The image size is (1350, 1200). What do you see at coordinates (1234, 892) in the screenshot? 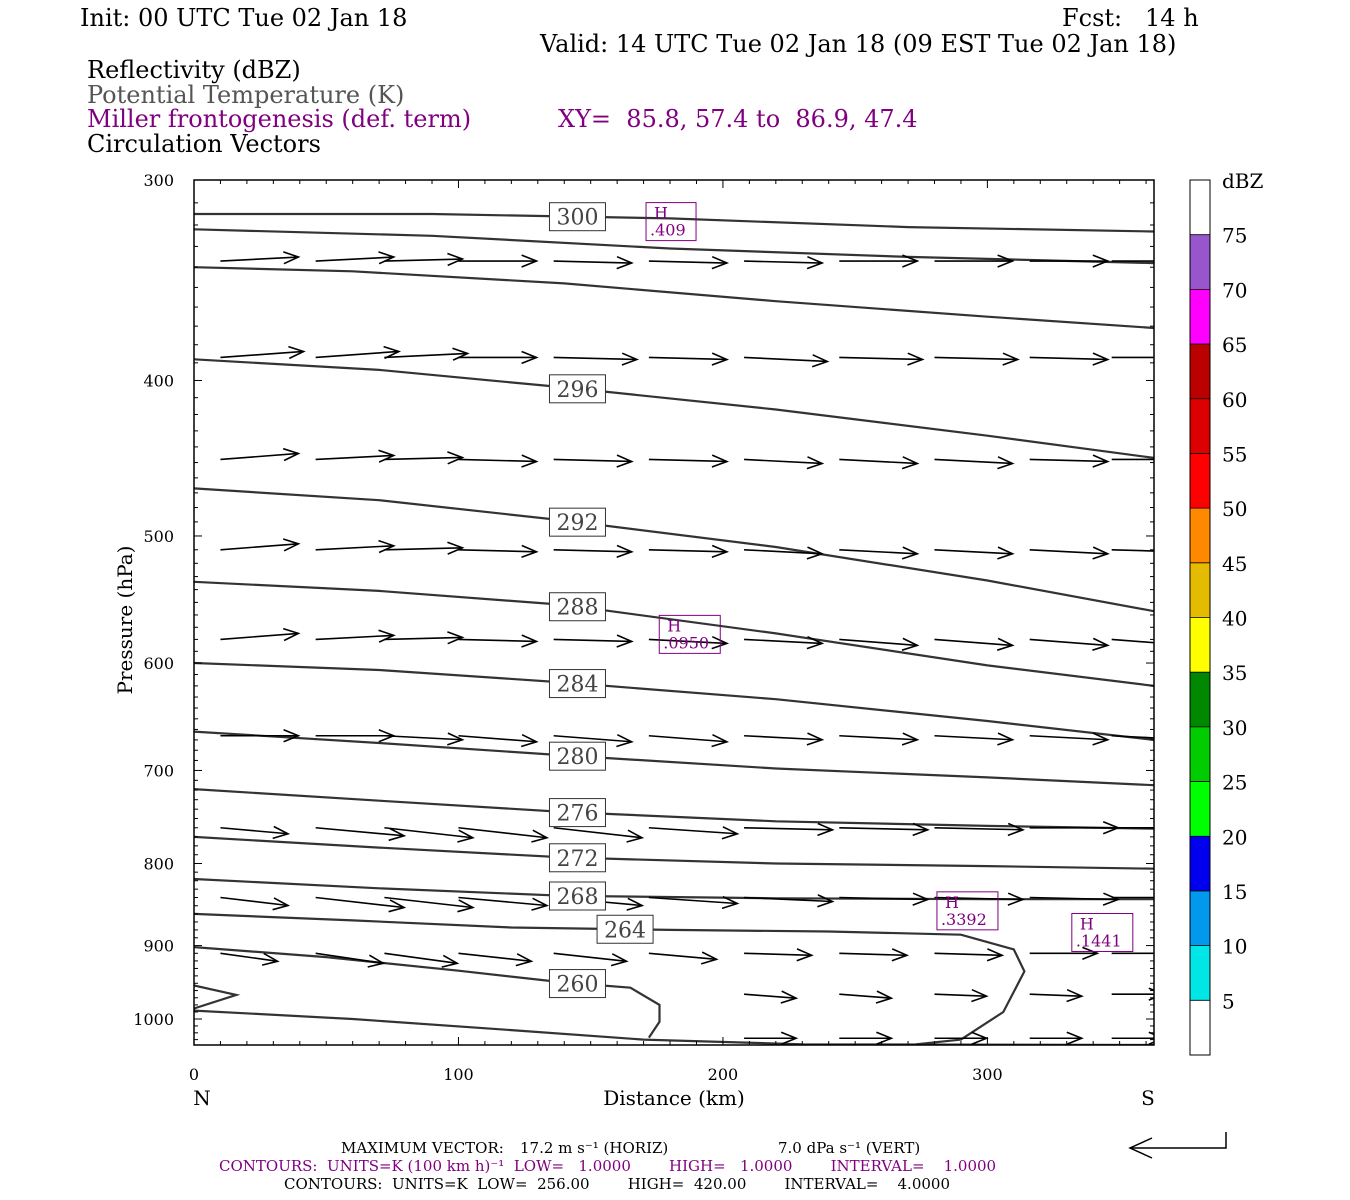
I see `colorbar-label: 15` at bounding box center [1234, 892].